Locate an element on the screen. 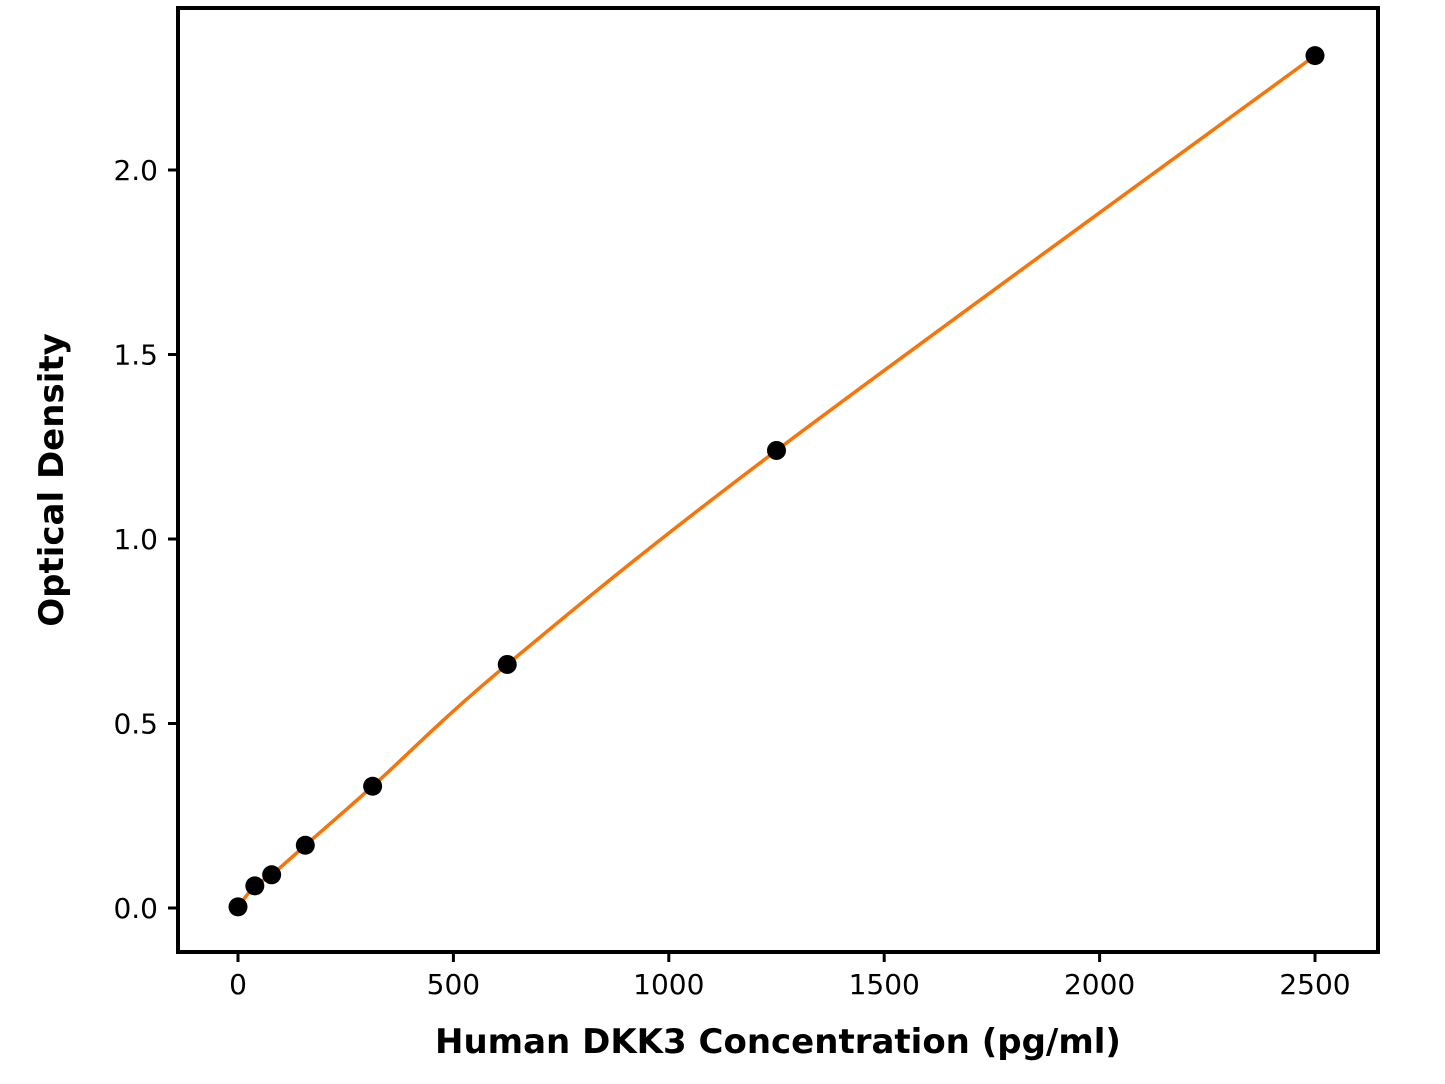  y-tick-label: 0.0 is located at coordinates (135, 908).